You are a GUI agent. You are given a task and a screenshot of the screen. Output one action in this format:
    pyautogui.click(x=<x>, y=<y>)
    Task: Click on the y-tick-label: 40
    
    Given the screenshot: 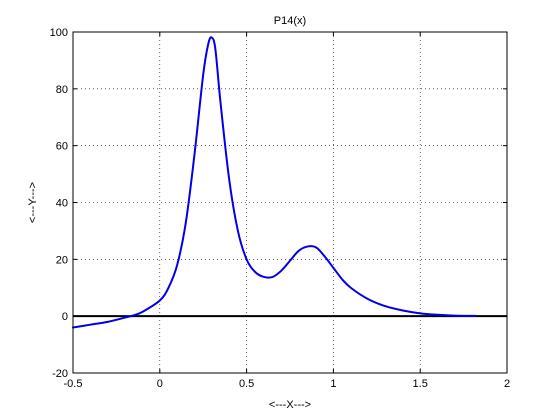 What is the action you would take?
    pyautogui.click(x=62, y=204)
    